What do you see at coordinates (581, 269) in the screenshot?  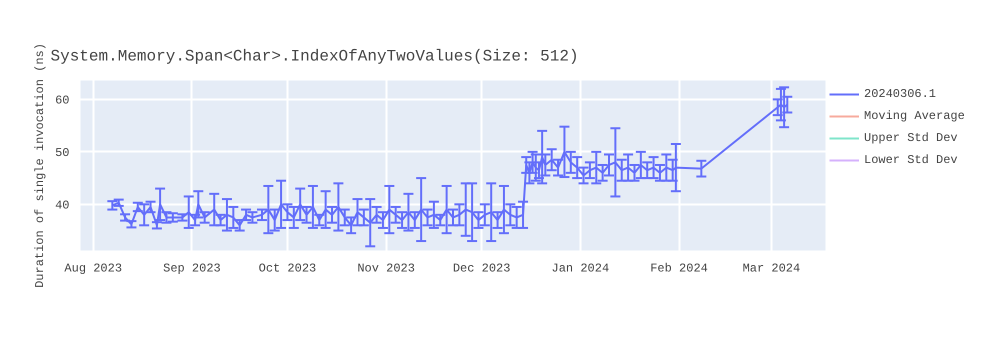 I see `x-tick-label: Jan 2024` at bounding box center [581, 269].